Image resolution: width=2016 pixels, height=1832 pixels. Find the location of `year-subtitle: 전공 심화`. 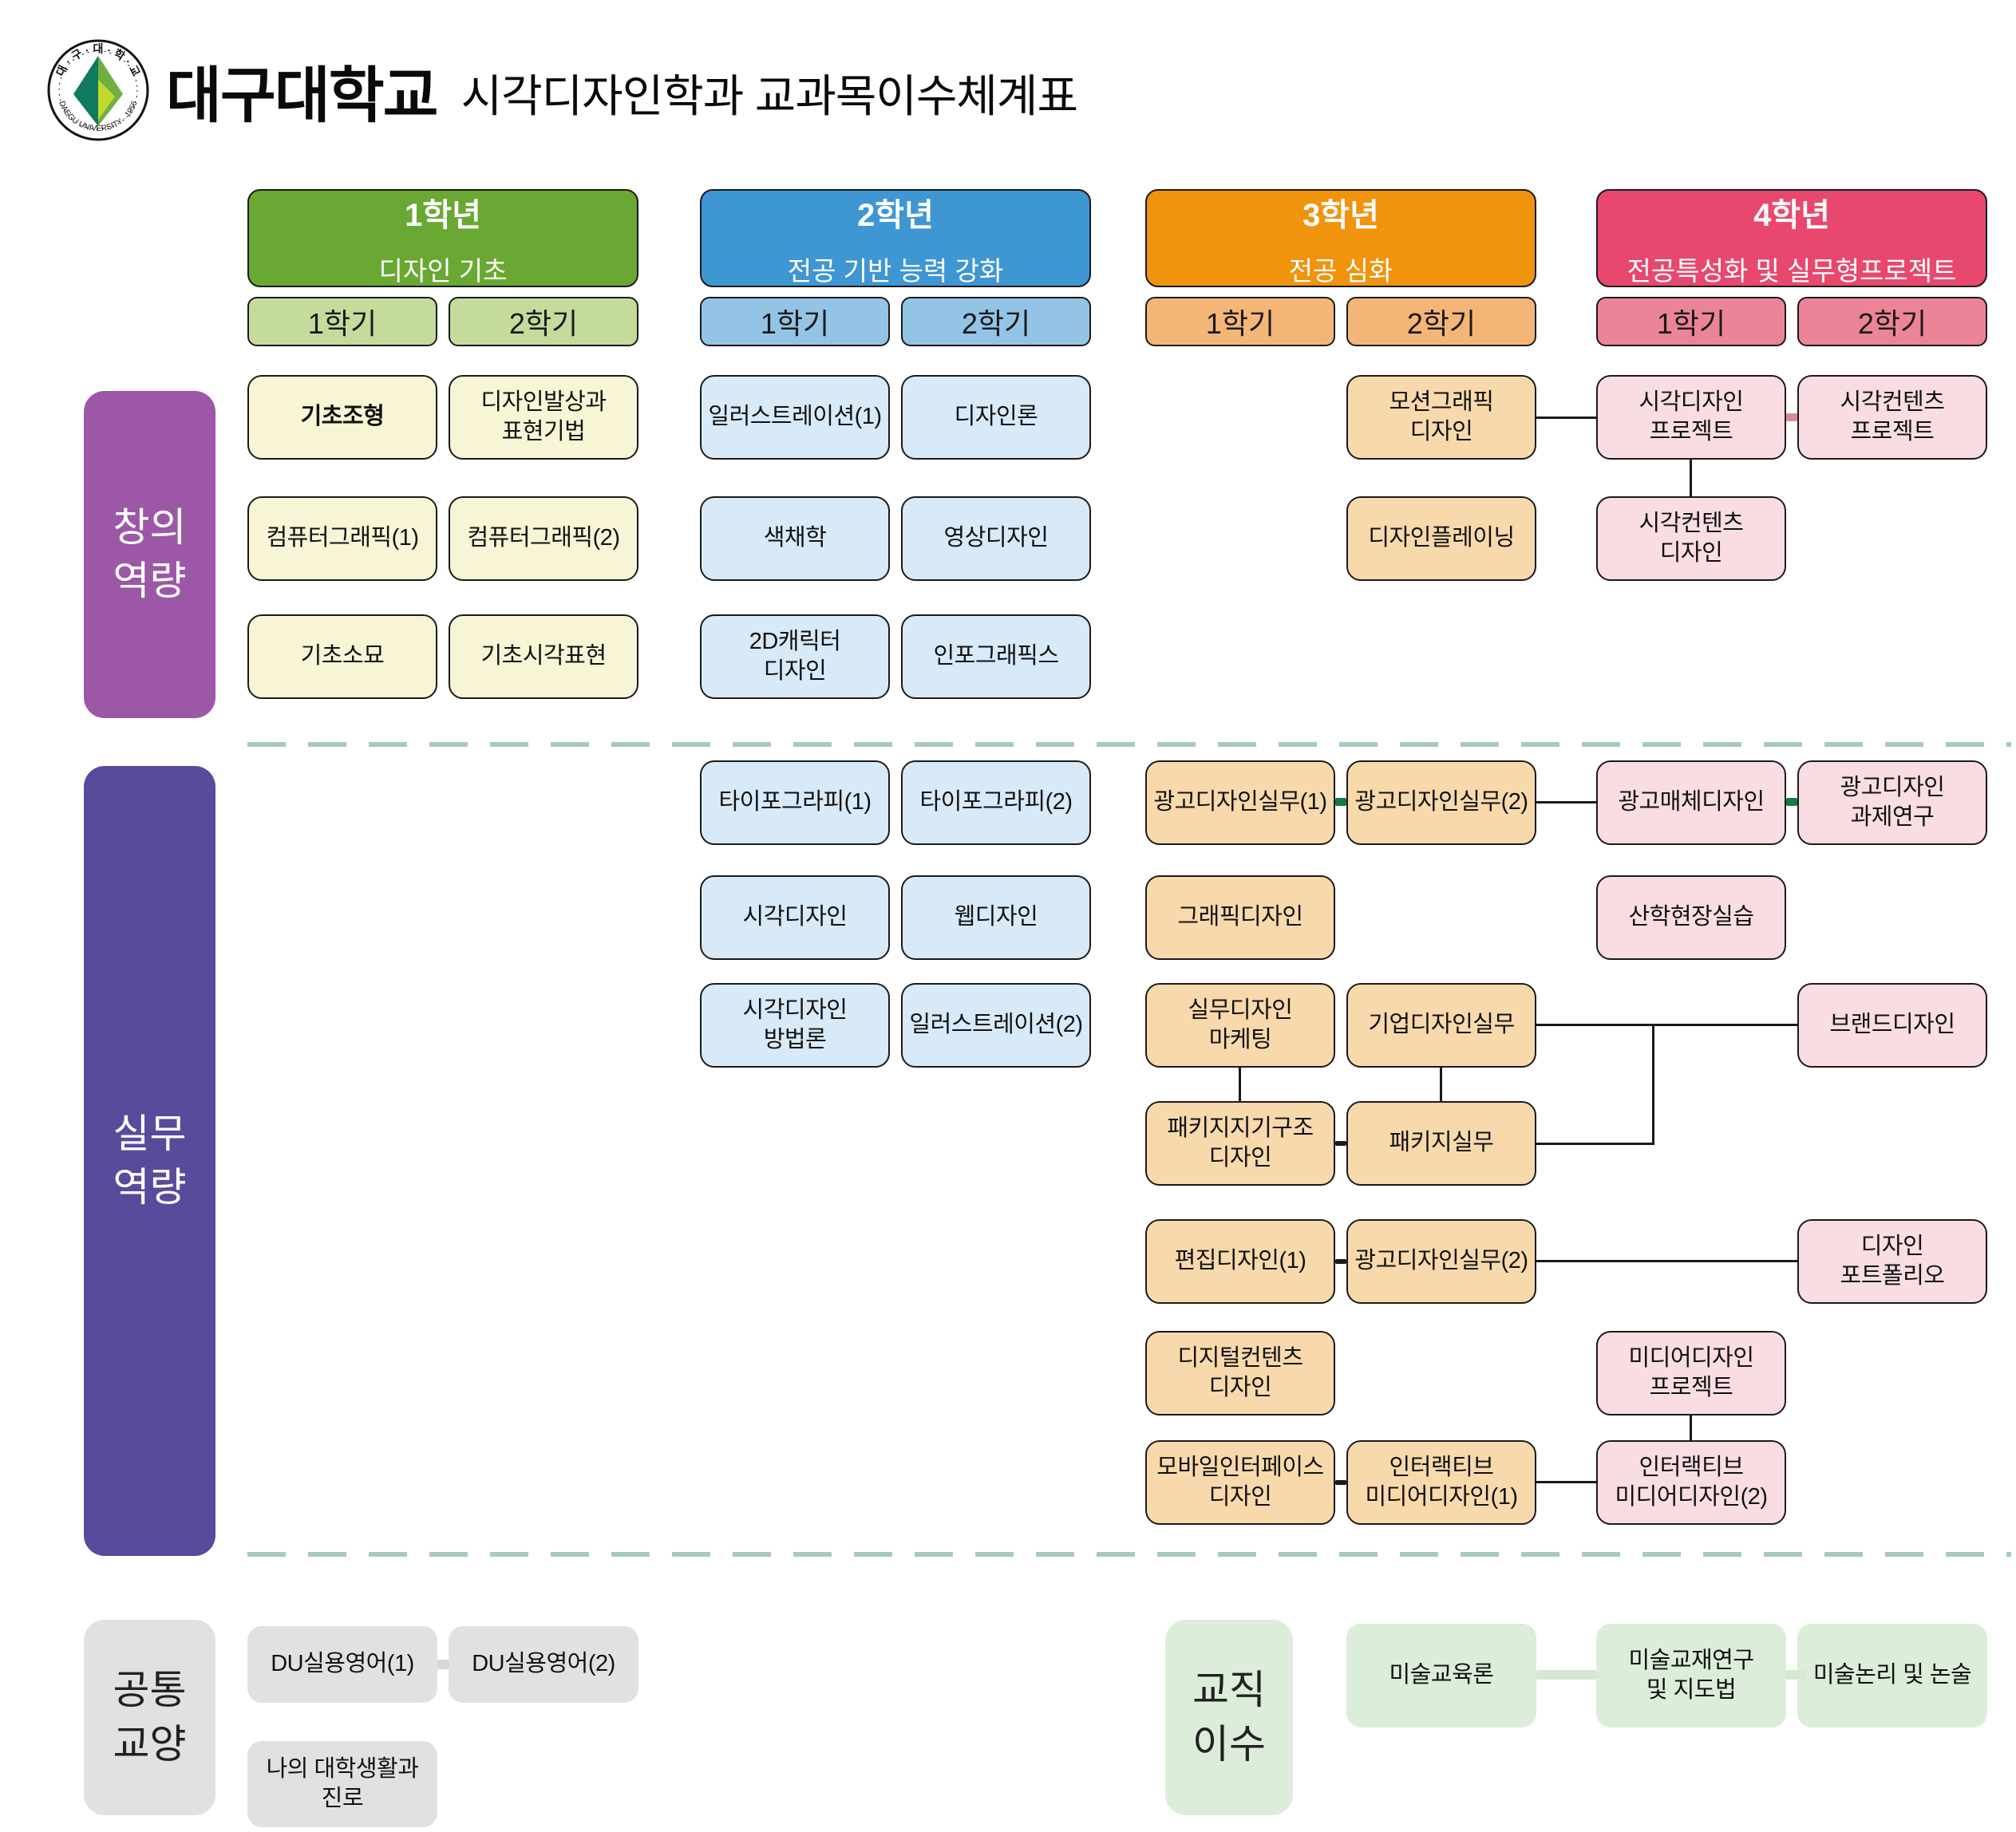

year-subtitle: 전공 심화 is located at coordinates (1340, 270).